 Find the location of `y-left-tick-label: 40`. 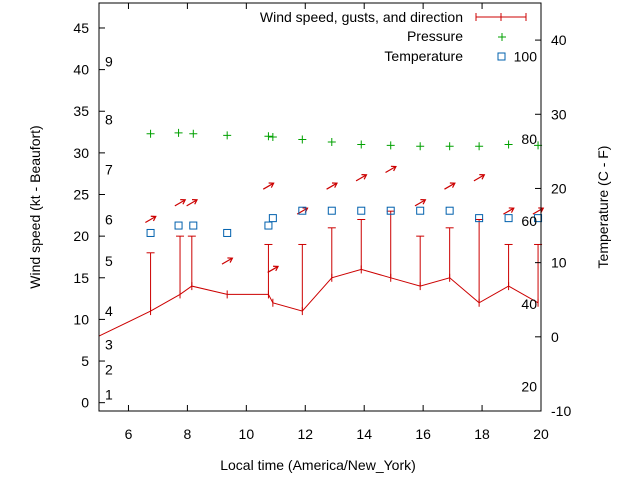

y-left-tick-label: 40 is located at coordinates (81, 70).